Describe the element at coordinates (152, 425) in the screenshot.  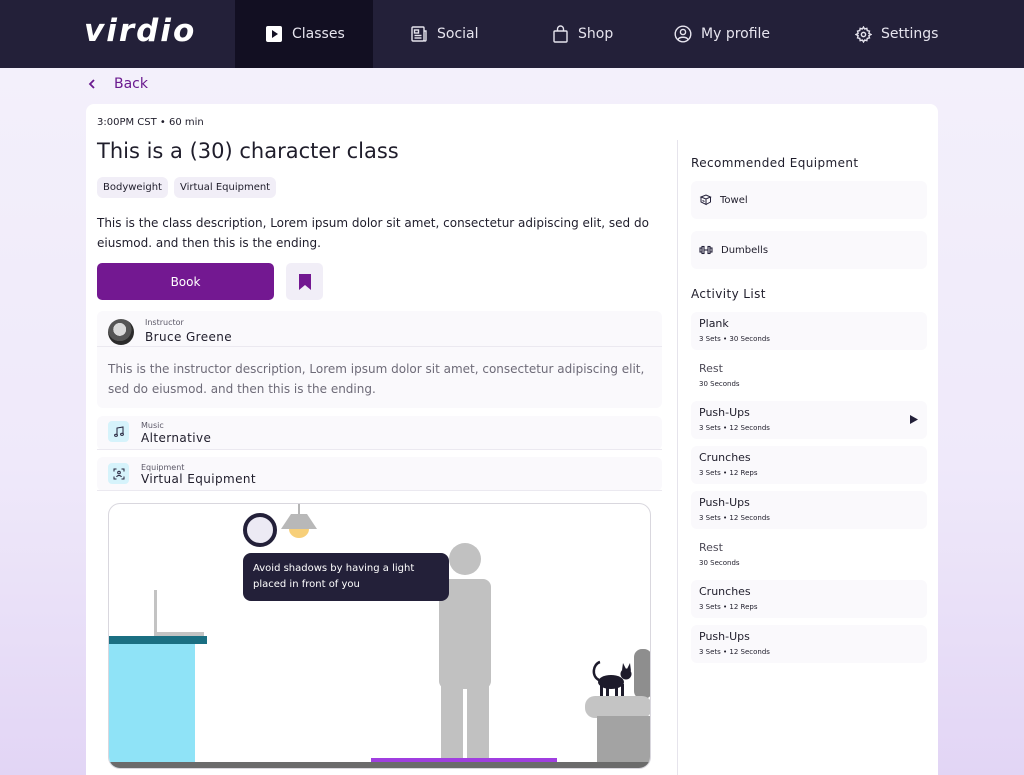
I see `music-label: Music` at that location.